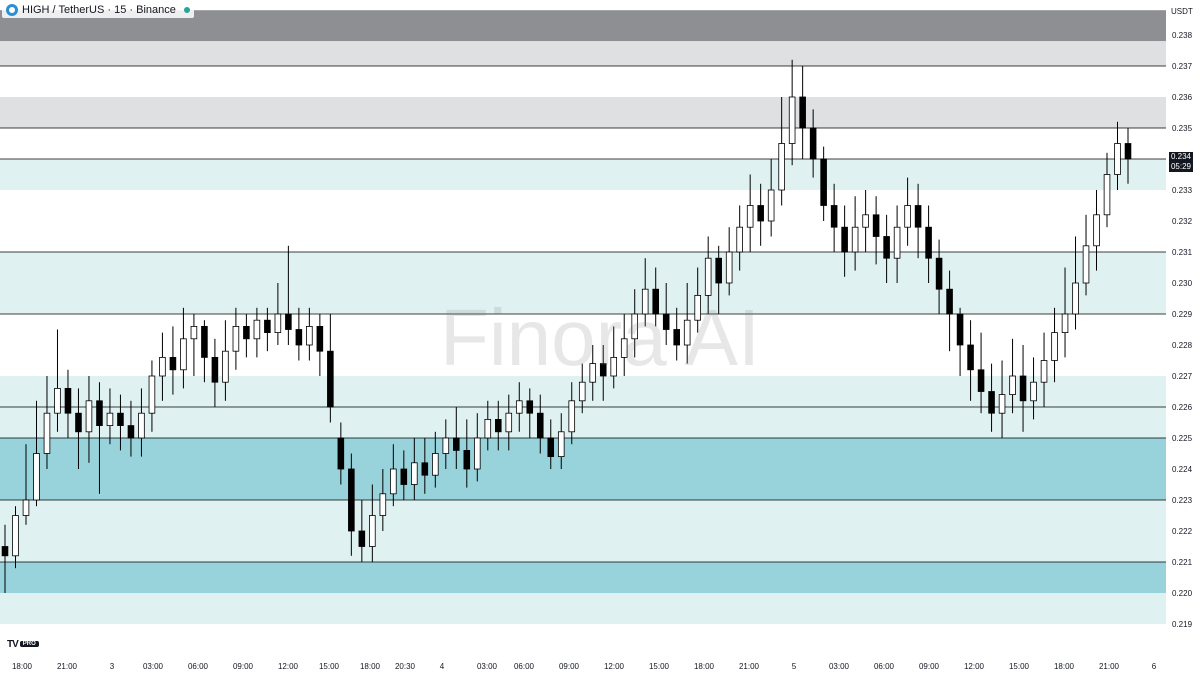  Describe the element at coordinates (794, 666) in the screenshot. I see `time-tick-label: 5` at that location.